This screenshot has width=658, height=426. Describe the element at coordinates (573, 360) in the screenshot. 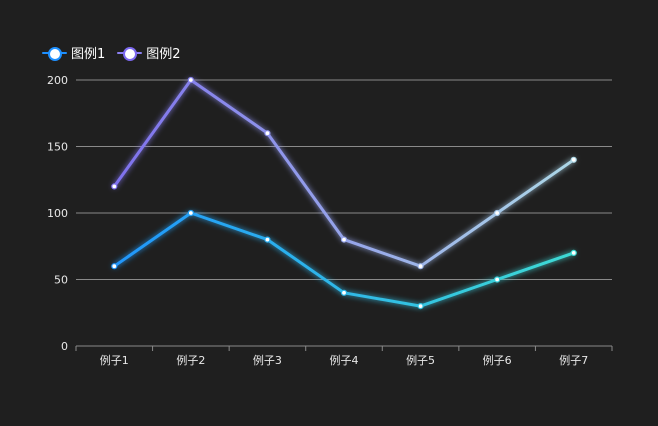

I see `x-tick-label: 例子7` at that location.